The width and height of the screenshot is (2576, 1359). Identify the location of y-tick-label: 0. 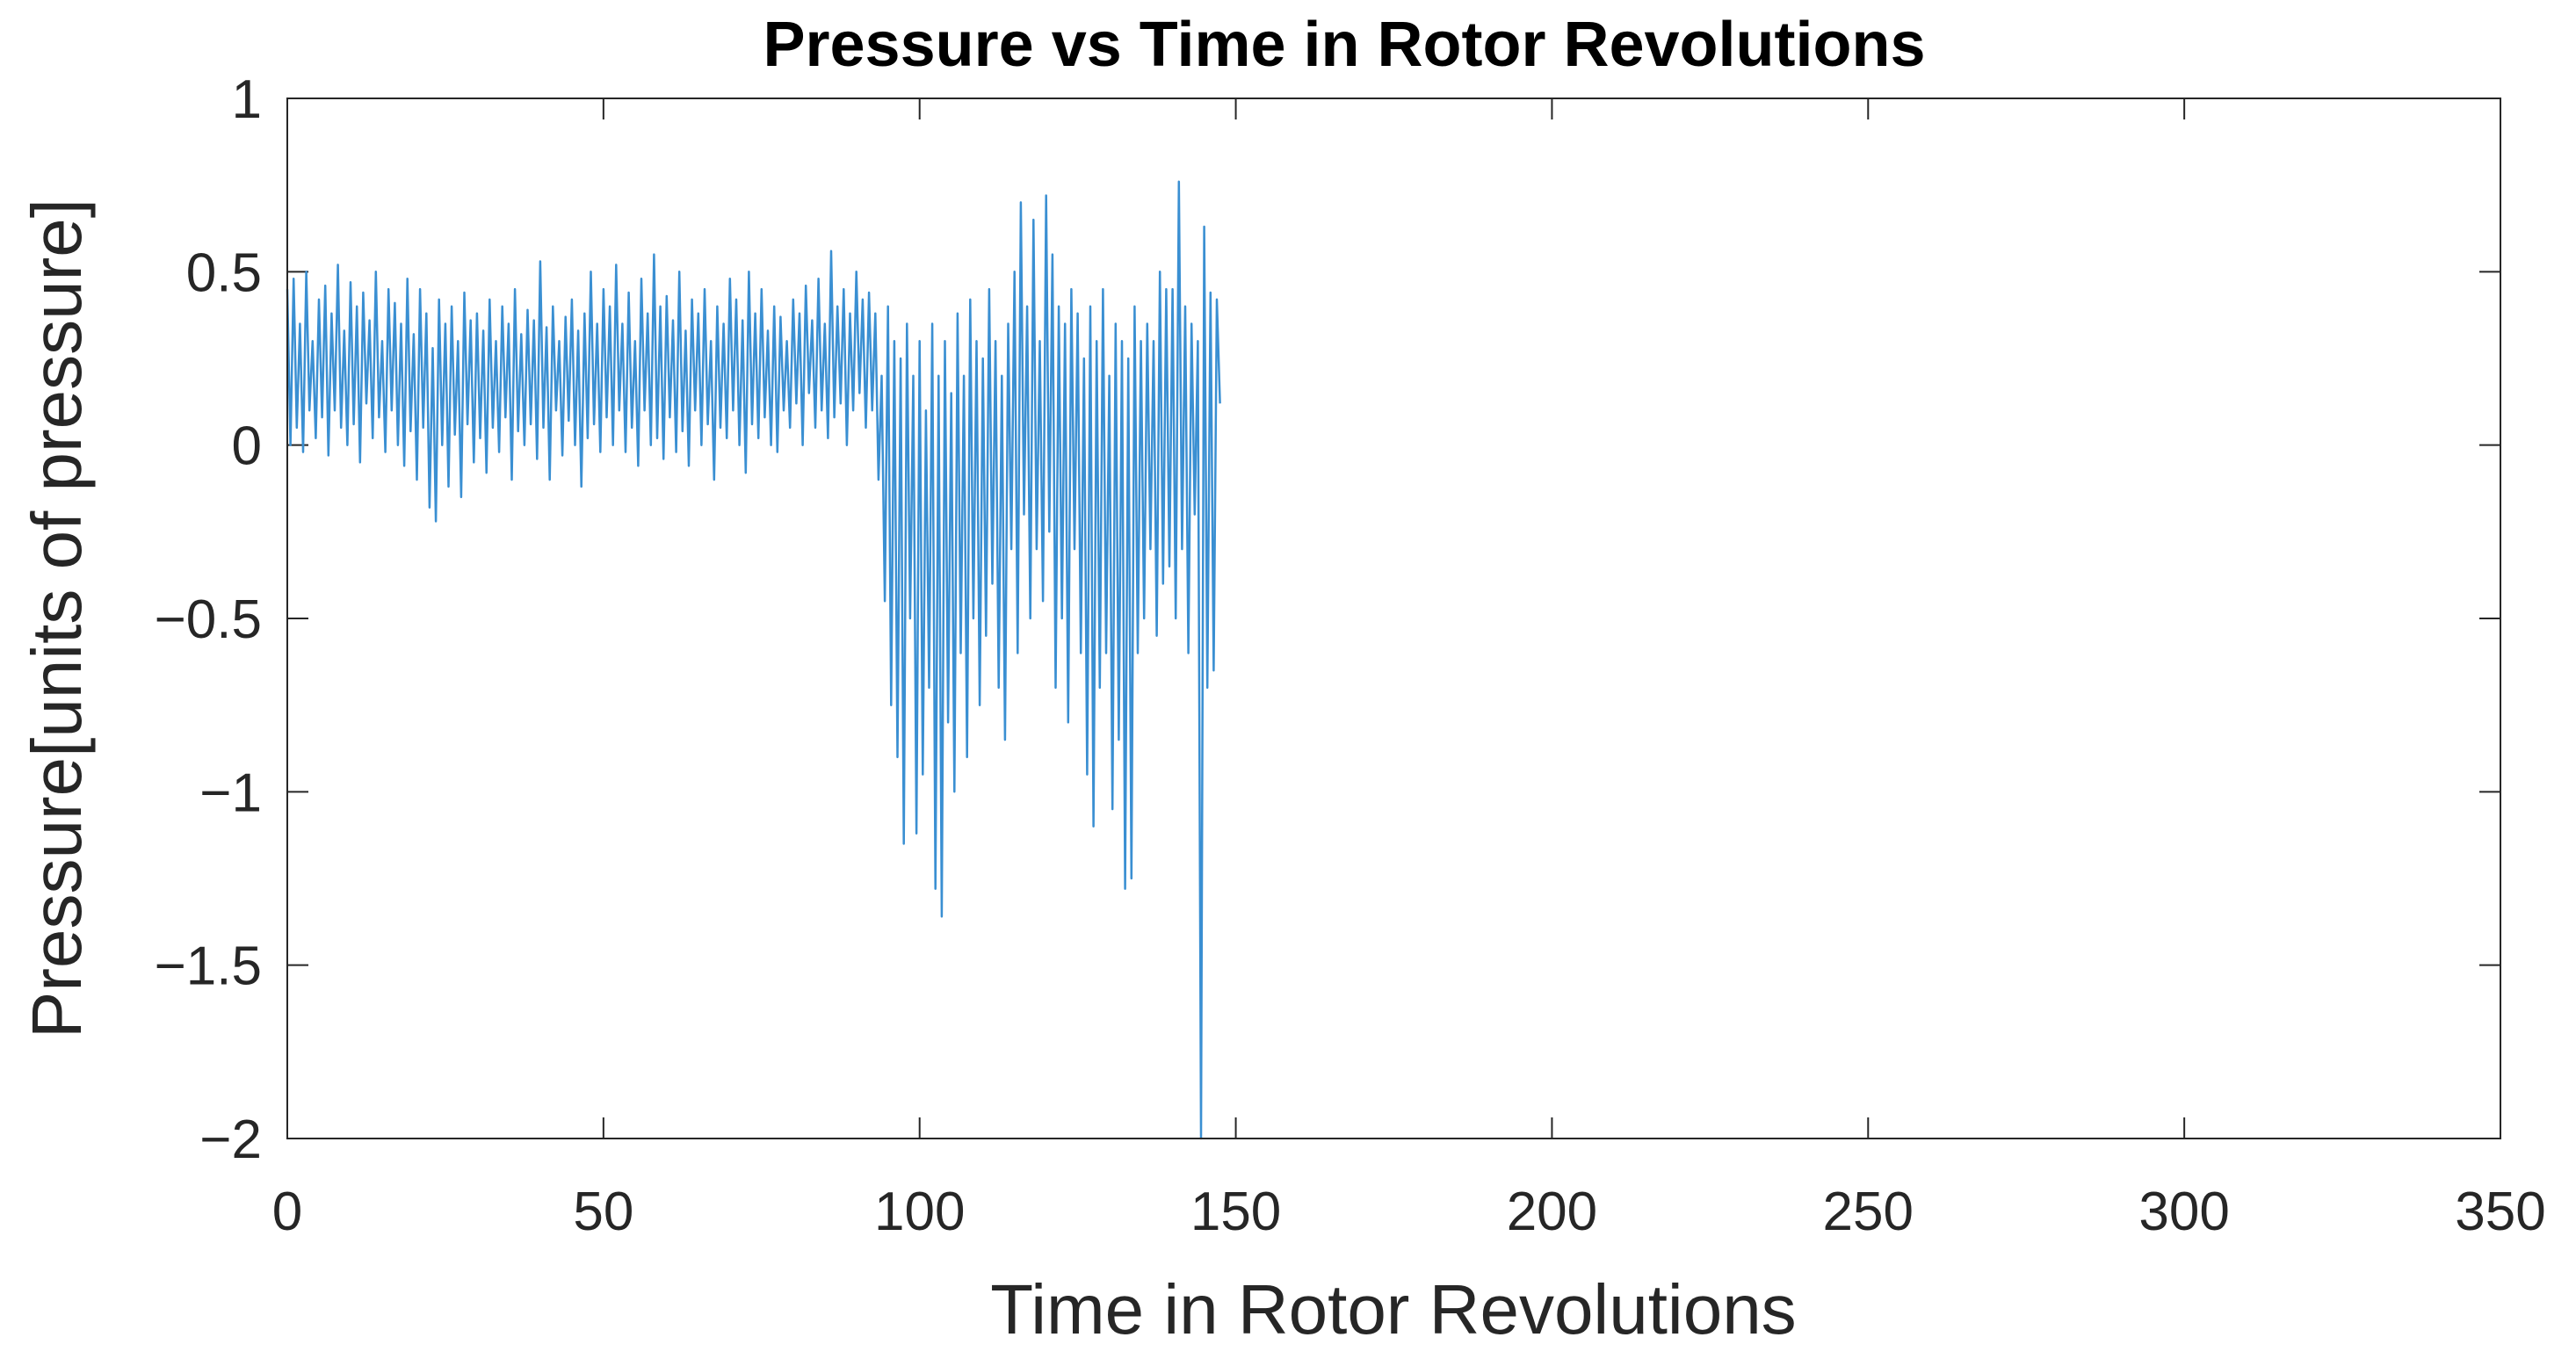
(247, 446).